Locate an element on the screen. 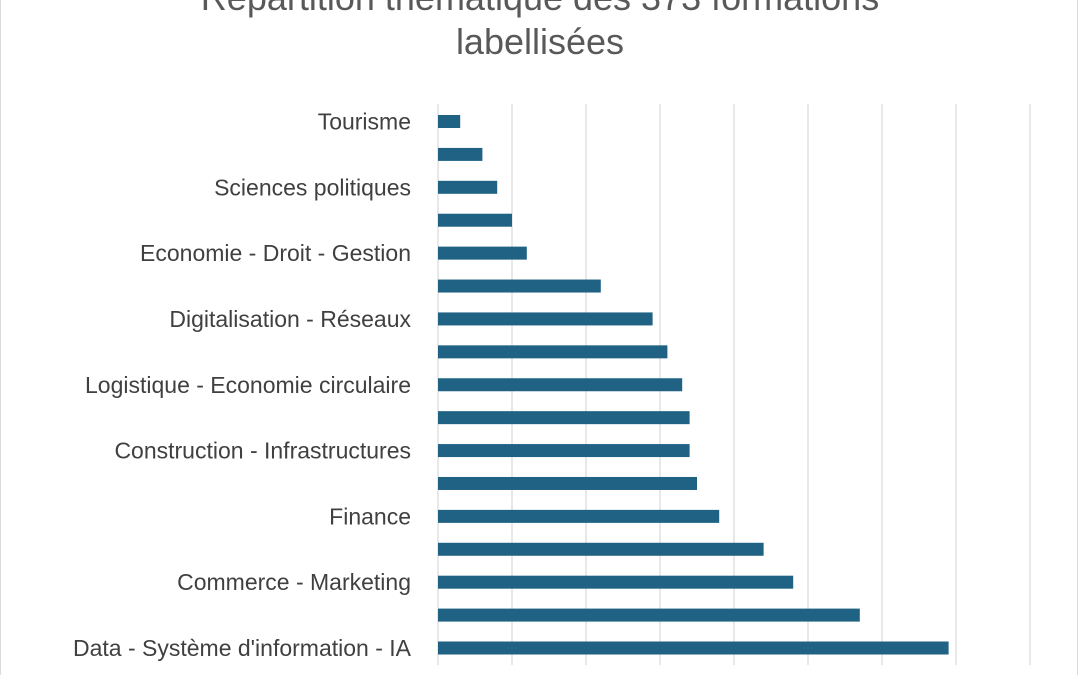 The width and height of the screenshot is (1080, 675). category-label-4: Economie - Droit - Gestion is located at coordinates (275, 253).